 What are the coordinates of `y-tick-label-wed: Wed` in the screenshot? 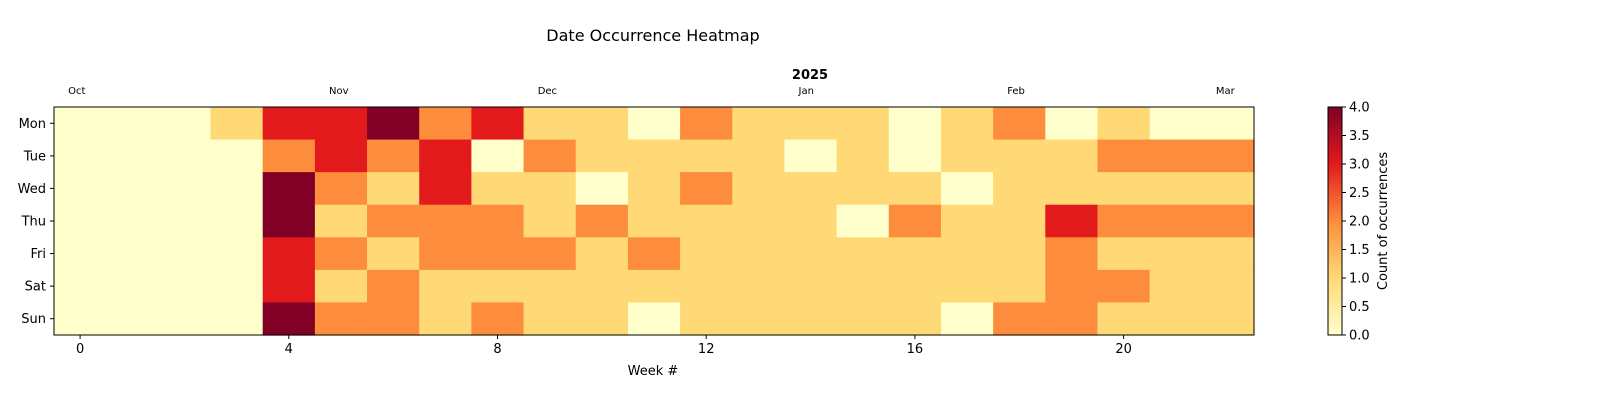 It's located at (32, 189).